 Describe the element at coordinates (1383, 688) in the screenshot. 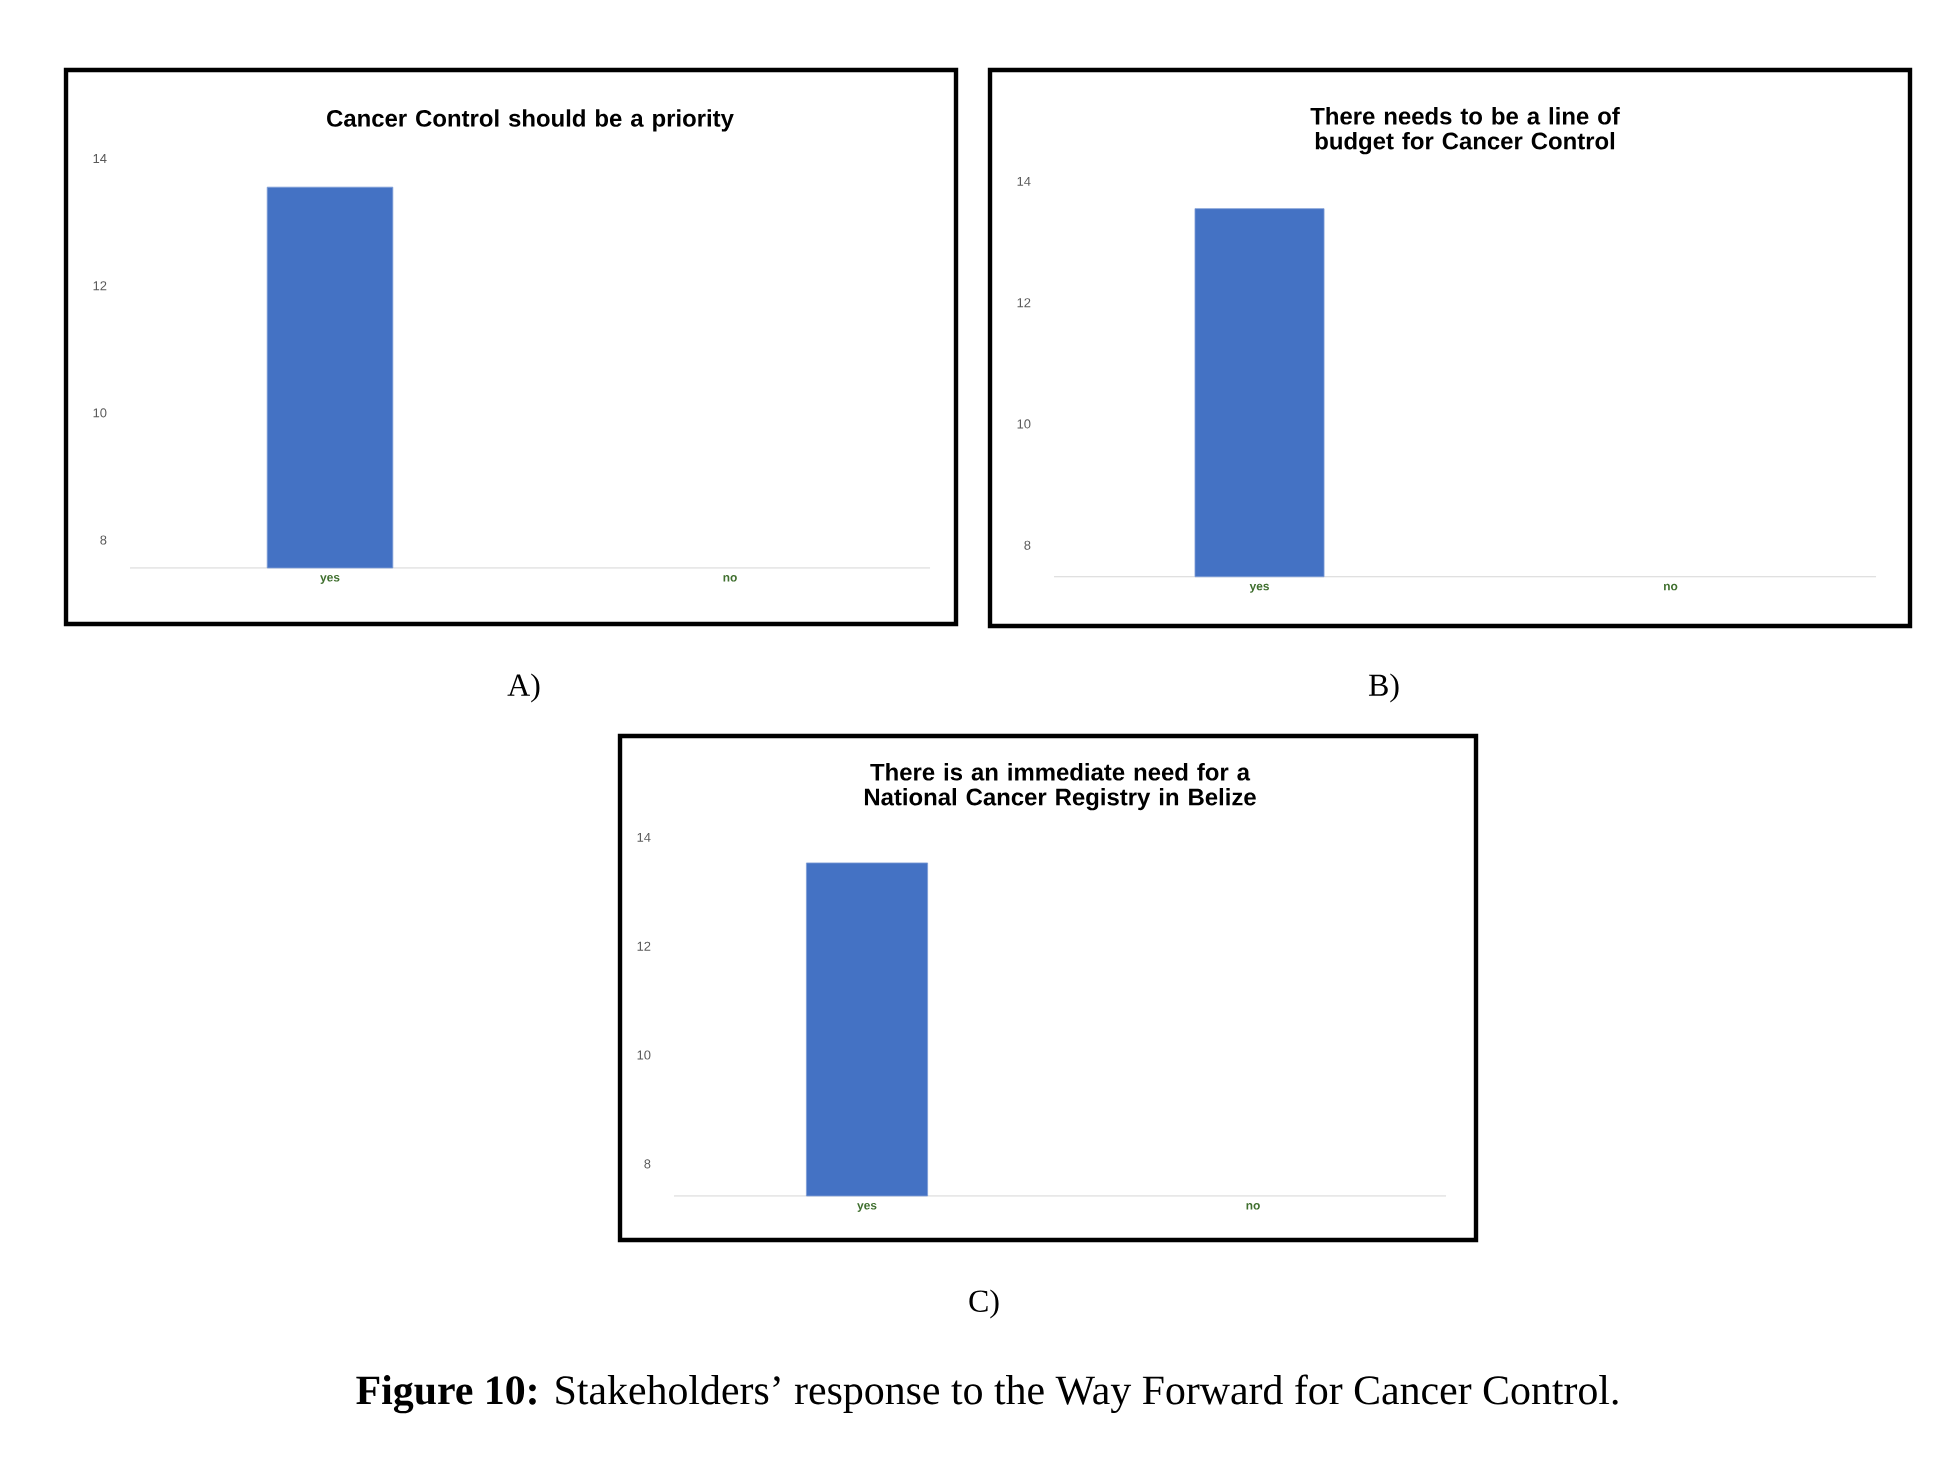

I see `text: B)` at that location.